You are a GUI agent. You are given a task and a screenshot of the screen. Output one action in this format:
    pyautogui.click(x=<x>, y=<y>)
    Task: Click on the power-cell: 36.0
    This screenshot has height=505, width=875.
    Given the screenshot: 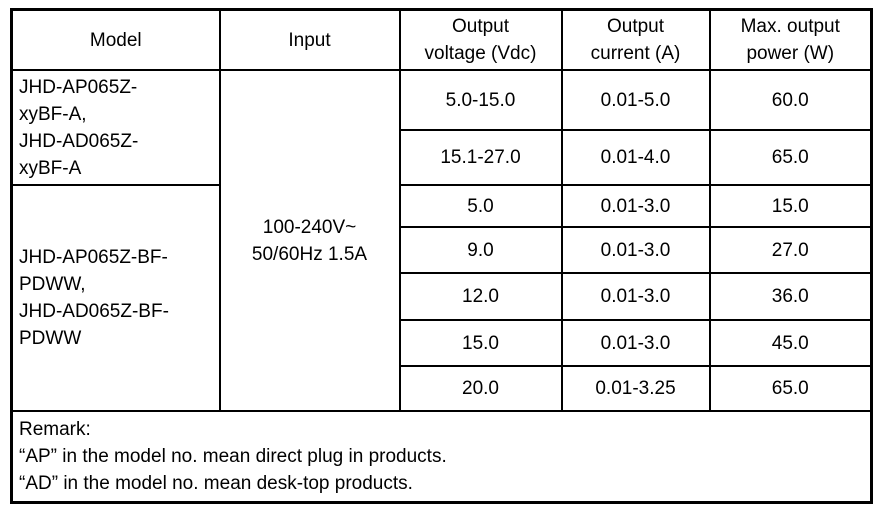 What is the action you would take?
    pyautogui.click(x=790, y=296)
    